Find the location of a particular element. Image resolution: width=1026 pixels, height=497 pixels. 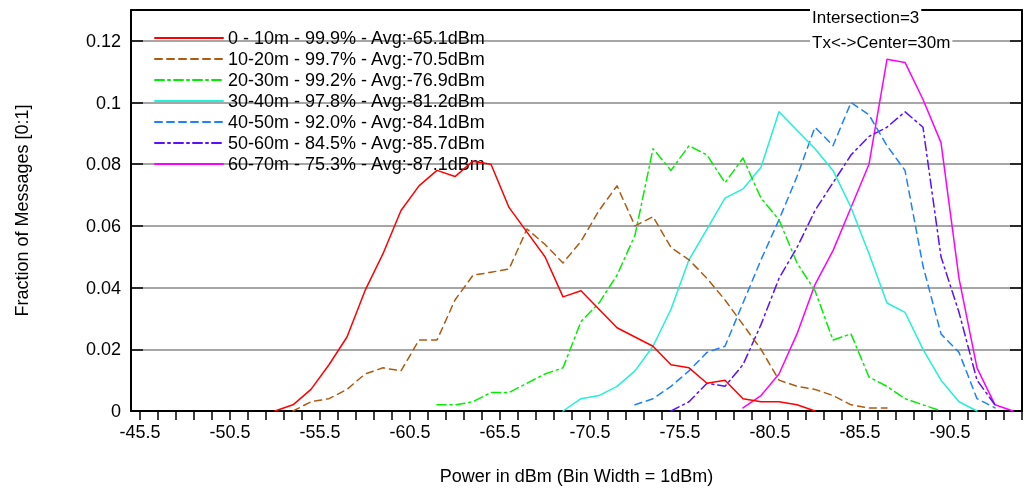

x-tick-label: -70.5 is located at coordinates (590, 432).